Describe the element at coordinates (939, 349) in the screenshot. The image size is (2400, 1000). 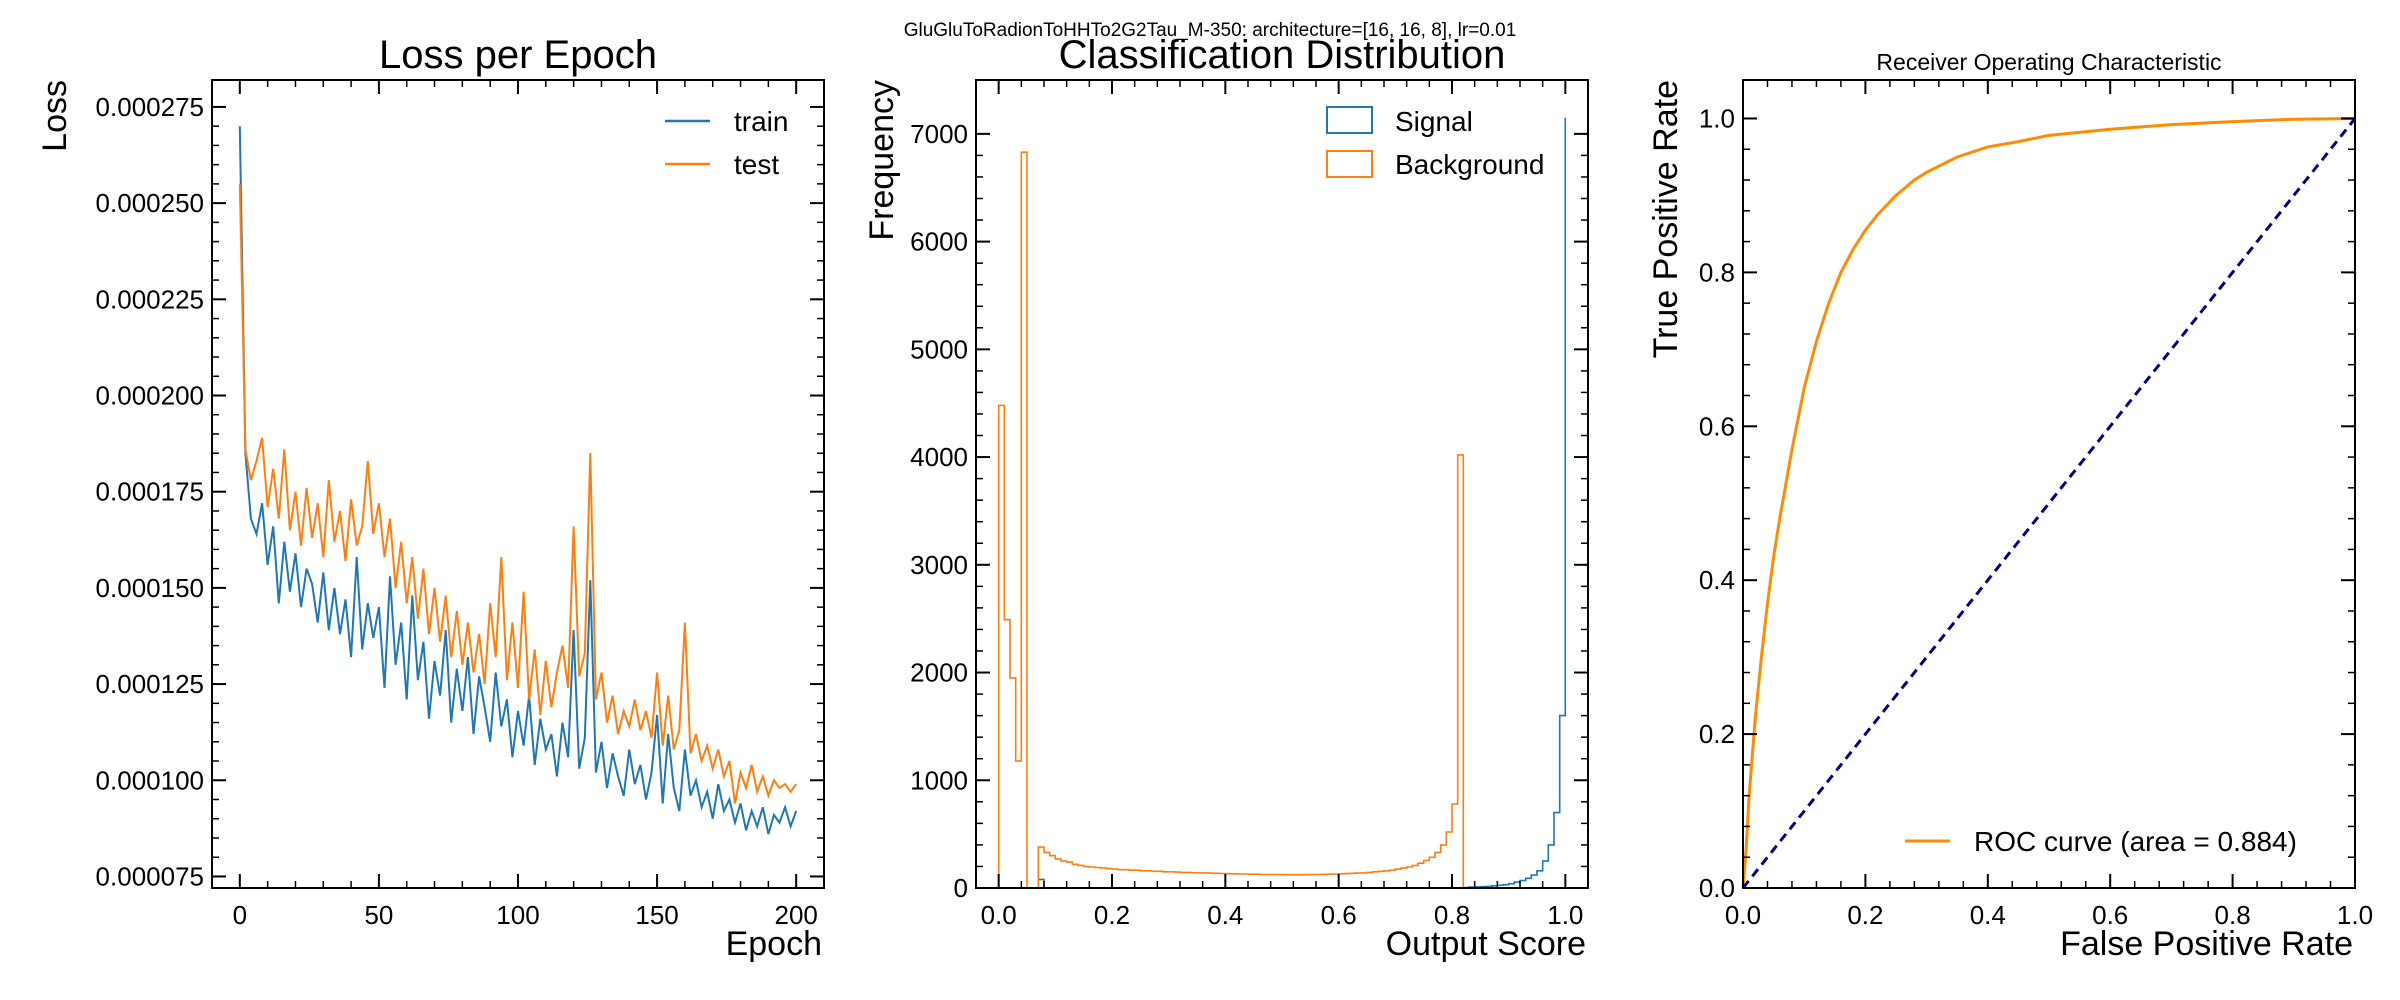
I see `distribution-ytick-label: 5000` at that location.